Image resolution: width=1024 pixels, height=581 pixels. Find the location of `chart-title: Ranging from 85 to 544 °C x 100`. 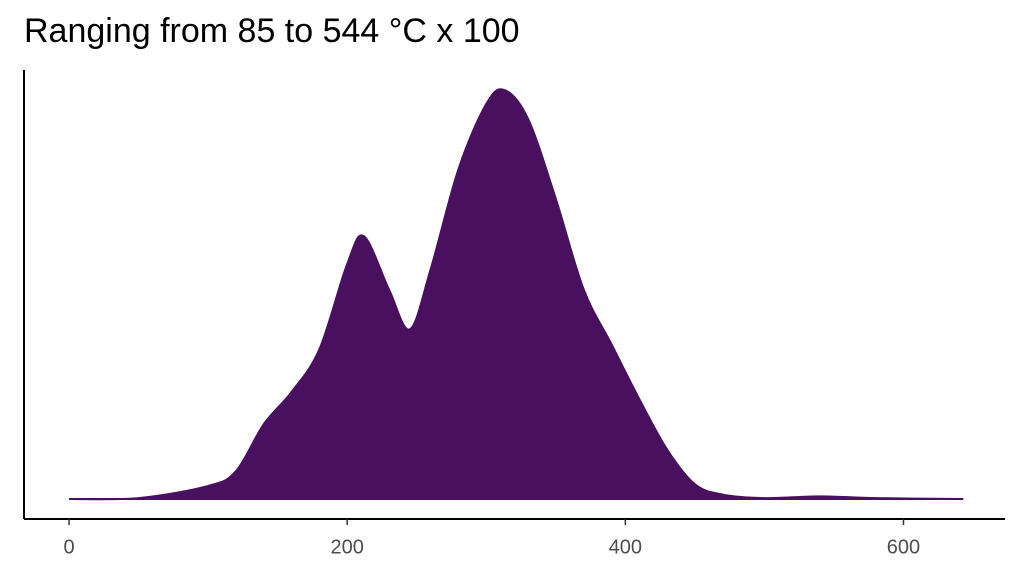

chart-title: Ranging from 85 to 544 °C x 100 is located at coordinates (272, 31).